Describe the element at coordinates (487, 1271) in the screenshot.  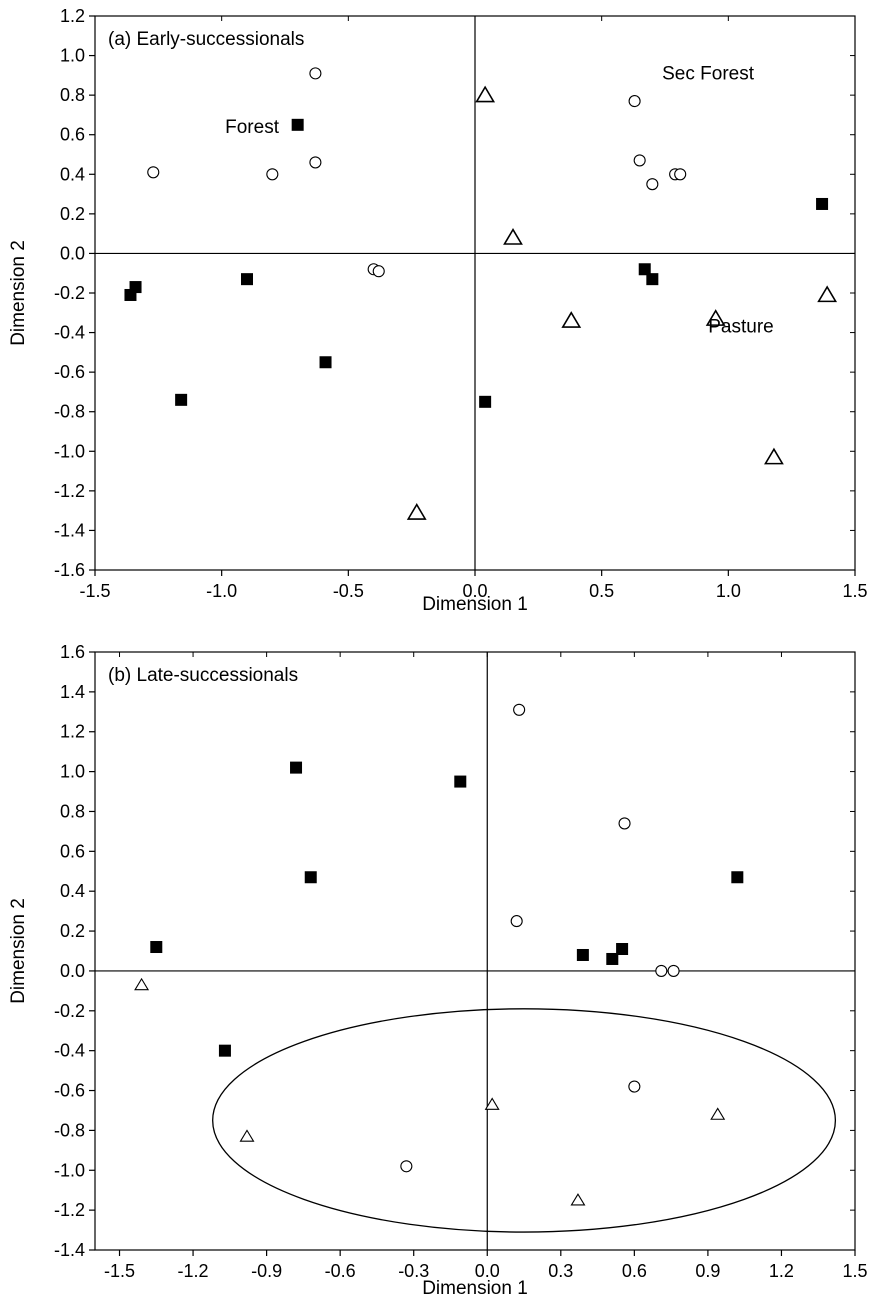
I see `x-tick-label: 0.0` at that location.